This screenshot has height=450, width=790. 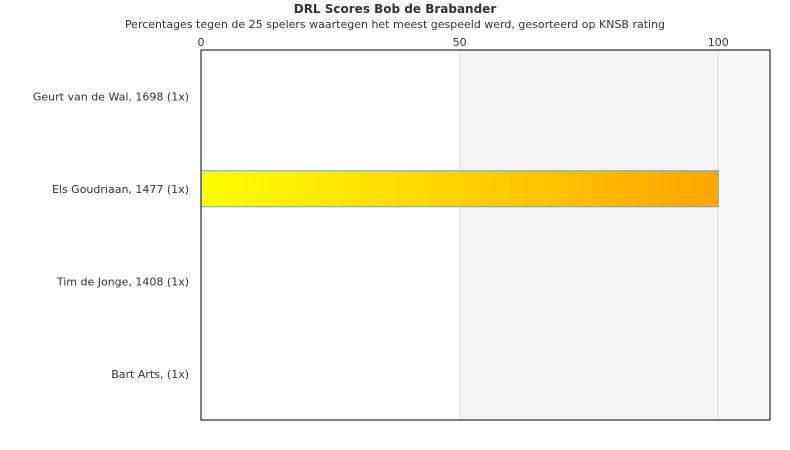 I want to click on x-tick-label: 0, so click(x=201, y=42).